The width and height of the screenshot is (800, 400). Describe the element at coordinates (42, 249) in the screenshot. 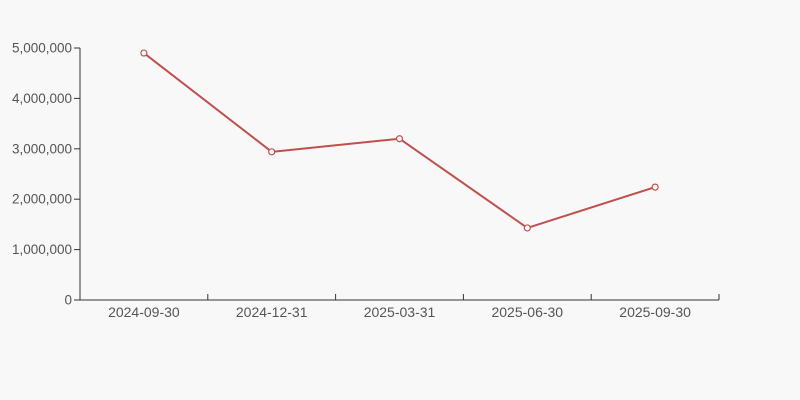

I see `y-axis-tick-label: 1,000,000` at that location.